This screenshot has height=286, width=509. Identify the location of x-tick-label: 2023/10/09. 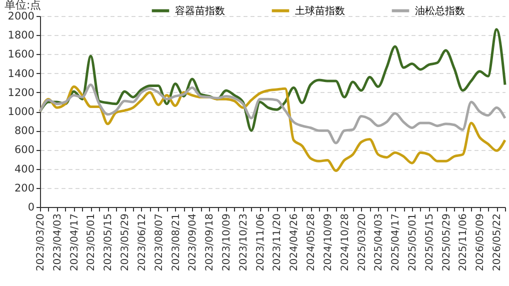
(227, 243).